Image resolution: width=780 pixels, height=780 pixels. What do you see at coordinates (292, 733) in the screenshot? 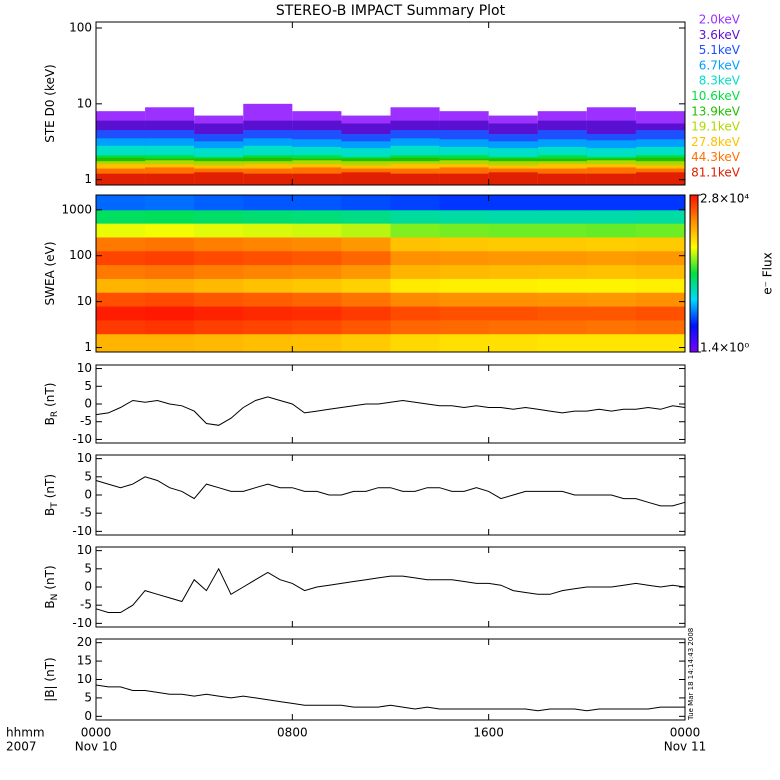
I see `x-tick-label: 0800` at bounding box center [292, 733].